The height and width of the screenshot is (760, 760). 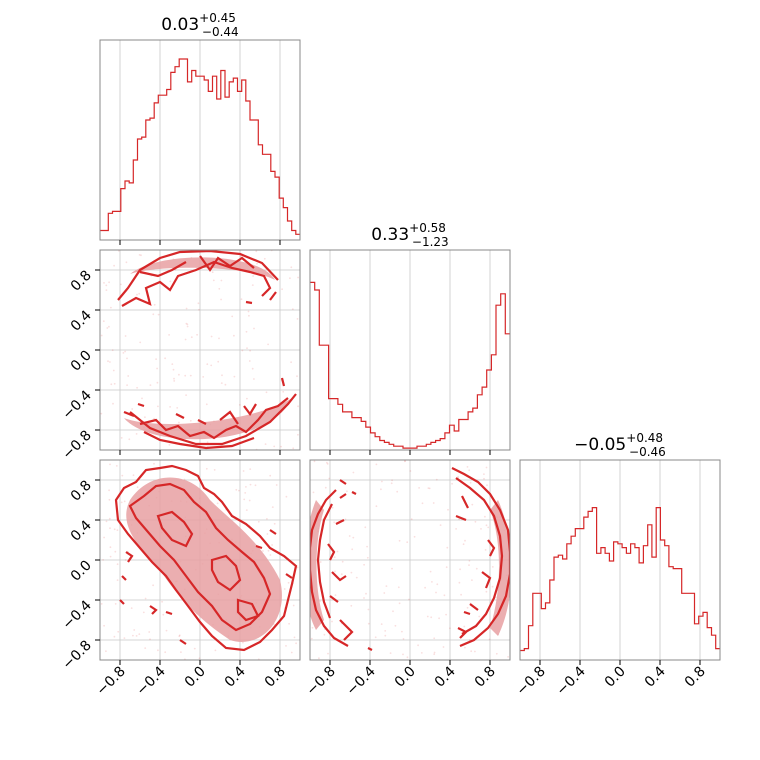 I want to click on x-tick-label: −0.4, so click(x=570, y=680).